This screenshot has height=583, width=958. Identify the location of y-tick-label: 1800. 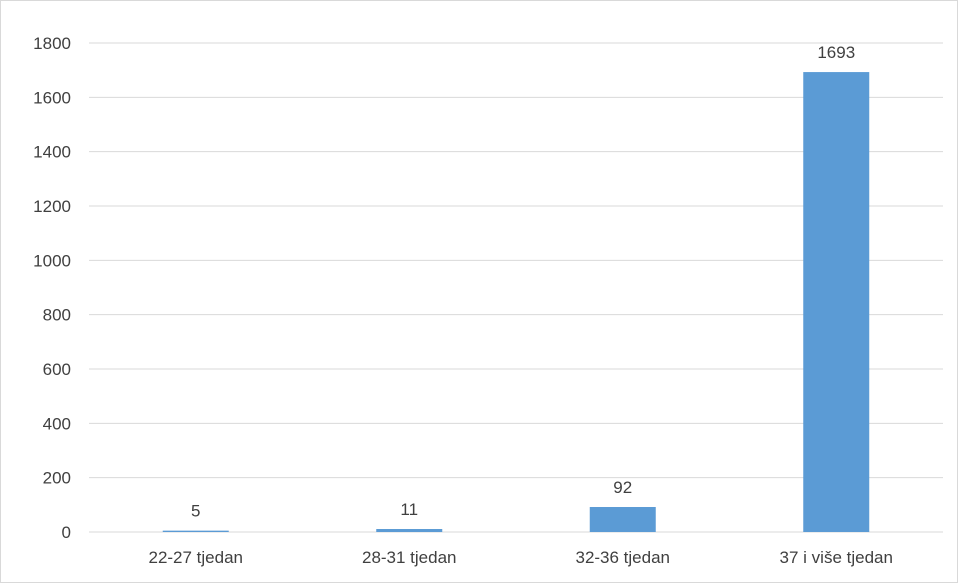
(52, 43).